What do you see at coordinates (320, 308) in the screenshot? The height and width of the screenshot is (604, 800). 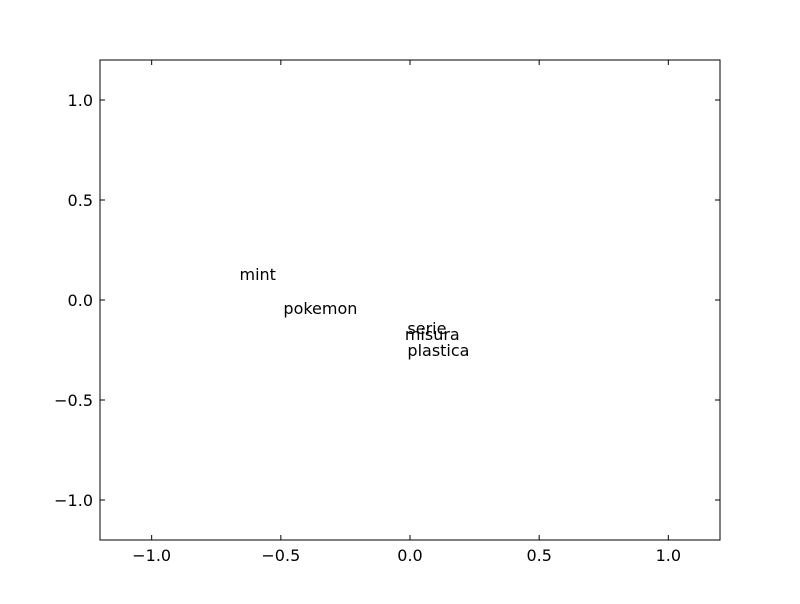 I see `point-label-pokemon: pokemon` at bounding box center [320, 308].